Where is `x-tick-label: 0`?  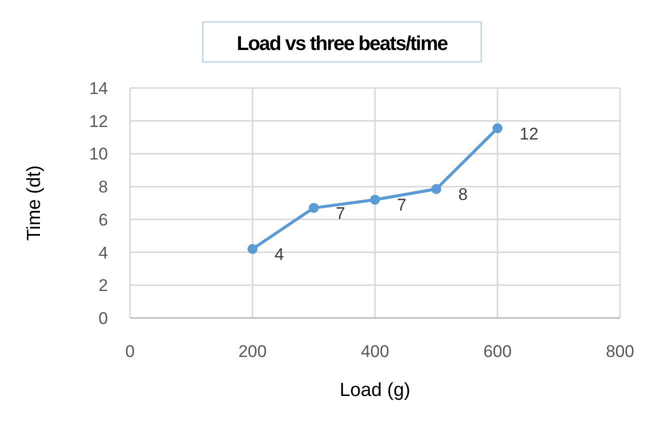
x-tick-label: 0 is located at coordinates (130, 351).